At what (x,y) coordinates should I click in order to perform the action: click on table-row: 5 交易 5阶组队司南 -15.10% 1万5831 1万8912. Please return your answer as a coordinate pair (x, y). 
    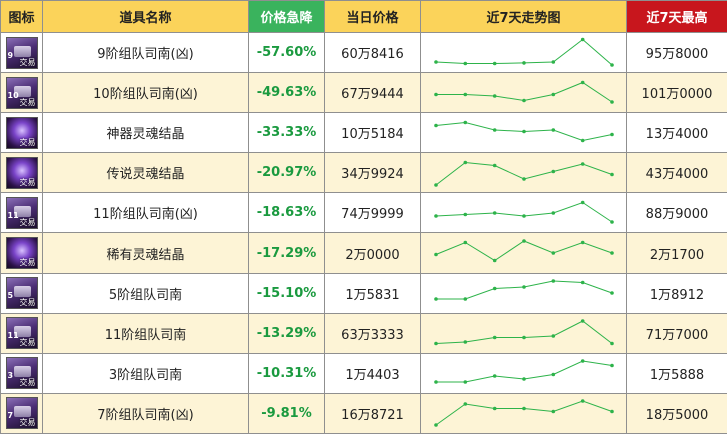
    Looking at the image, I should click on (363, 293).